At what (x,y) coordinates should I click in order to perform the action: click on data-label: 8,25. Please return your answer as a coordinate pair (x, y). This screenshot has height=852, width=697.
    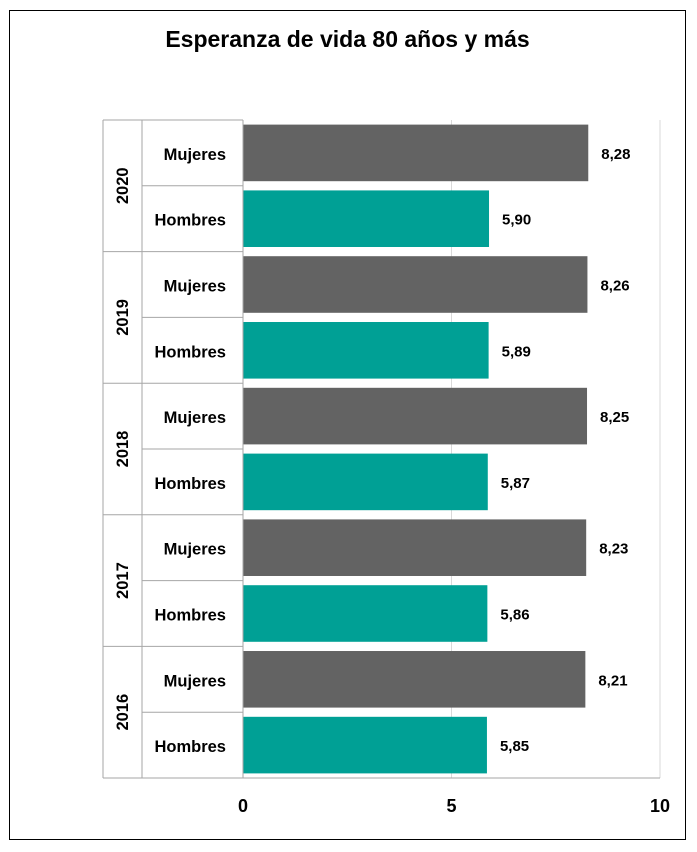
    Looking at the image, I should click on (614, 417).